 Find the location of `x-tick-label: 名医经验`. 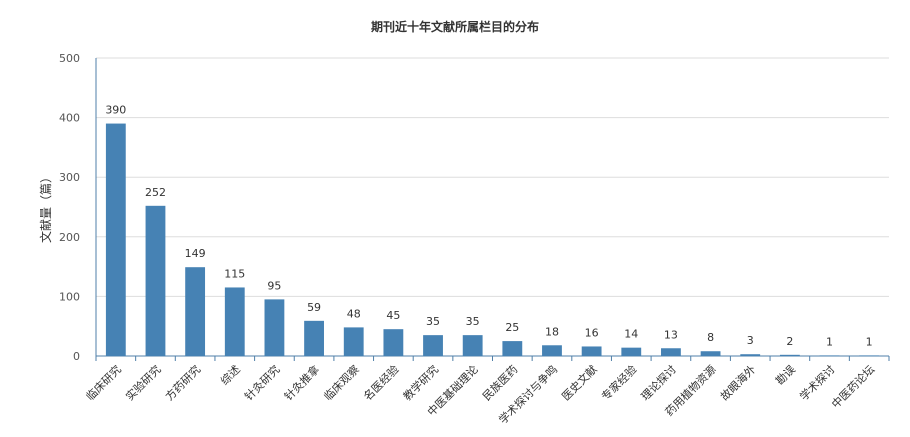

x-tick-label: 名医经验 is located at coordinates (380, 382).